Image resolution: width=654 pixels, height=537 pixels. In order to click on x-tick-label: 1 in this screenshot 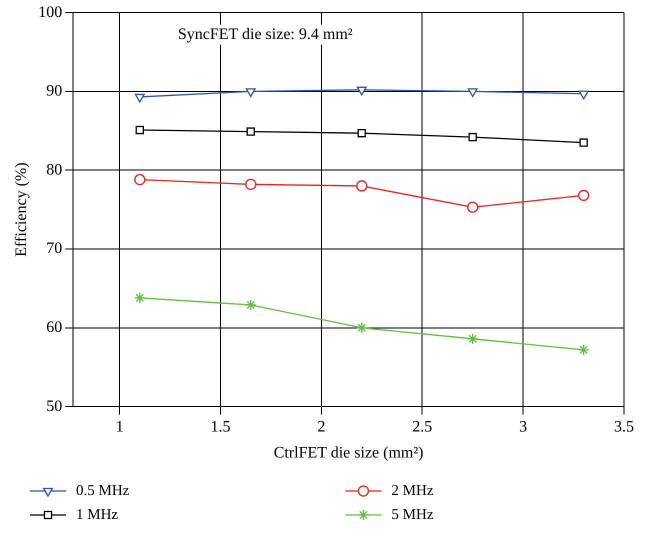, I will do `click(120, 427)`.